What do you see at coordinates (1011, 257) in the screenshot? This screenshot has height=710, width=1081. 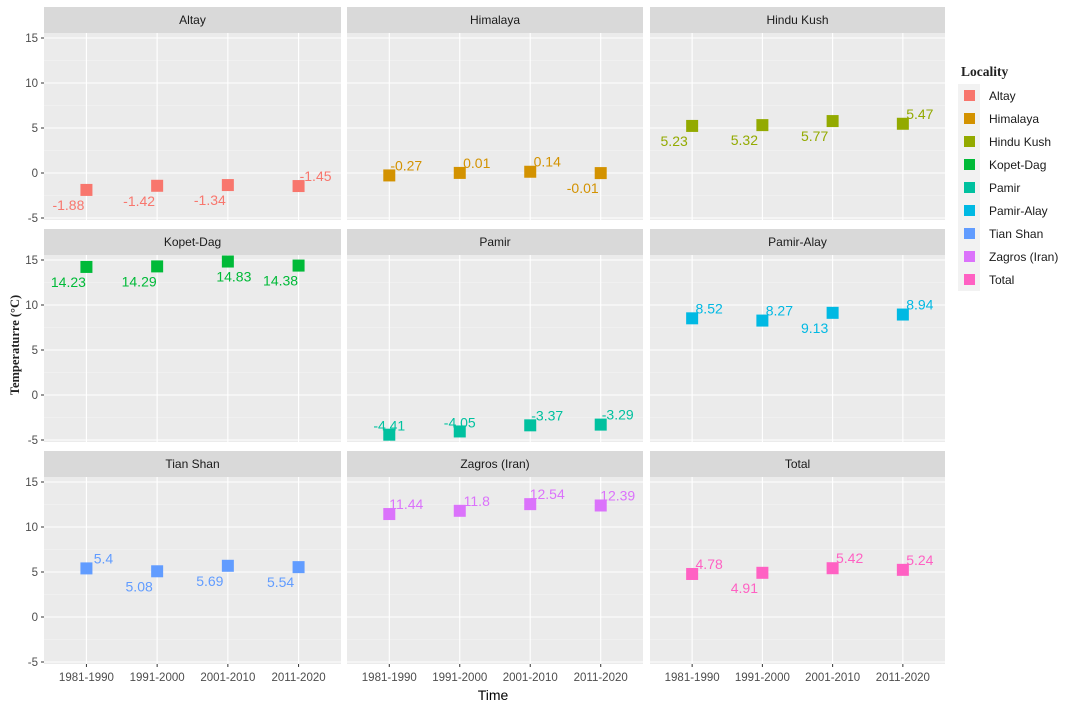 I see `legend-item: Zagros (Iran)` at bounding box center [1011, 257].